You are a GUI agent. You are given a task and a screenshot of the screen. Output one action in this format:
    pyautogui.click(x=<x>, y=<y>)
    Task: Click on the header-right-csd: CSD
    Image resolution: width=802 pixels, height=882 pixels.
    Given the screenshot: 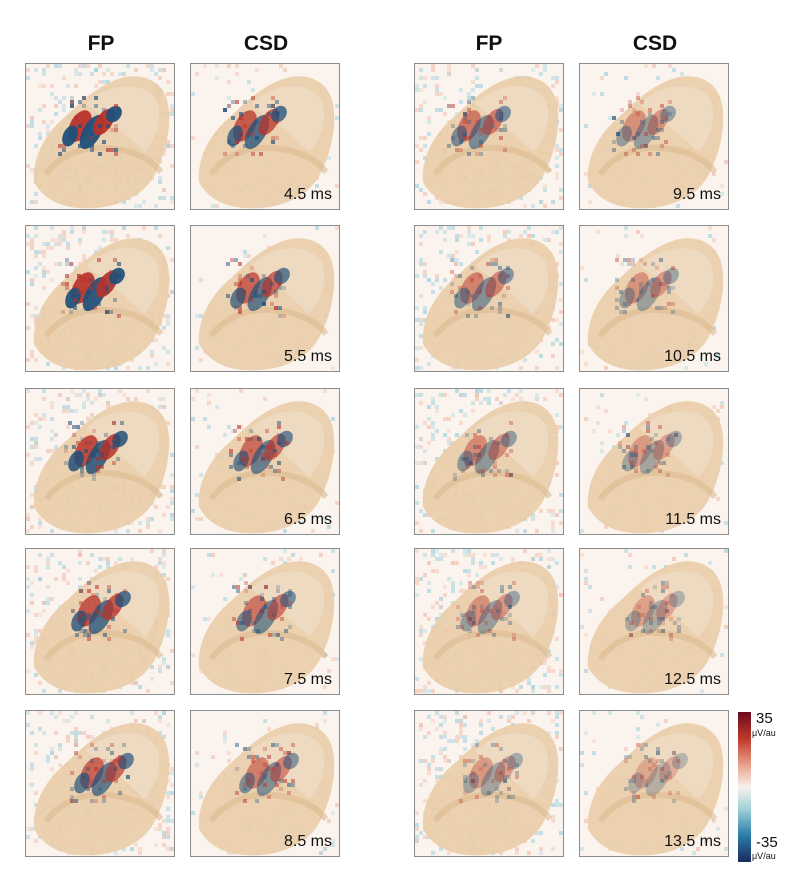 What is the action you would take?
    pyautogui.click(x=655, y=43)
    